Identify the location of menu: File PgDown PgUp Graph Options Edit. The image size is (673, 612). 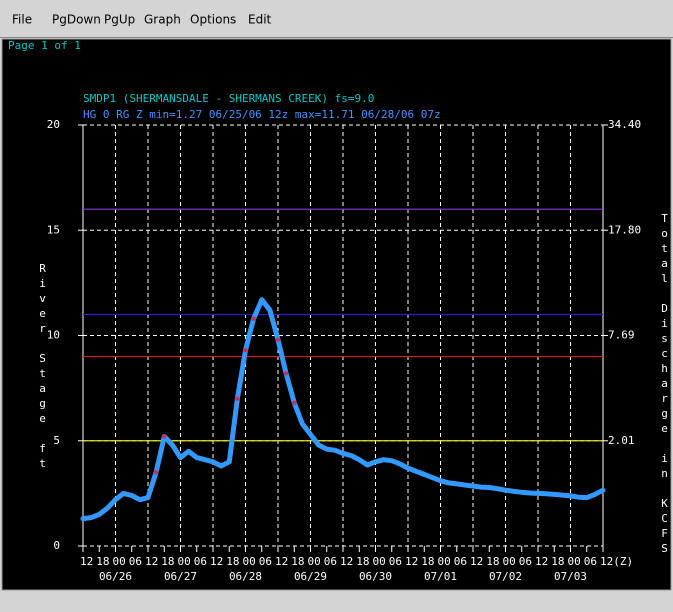
(142, 20).